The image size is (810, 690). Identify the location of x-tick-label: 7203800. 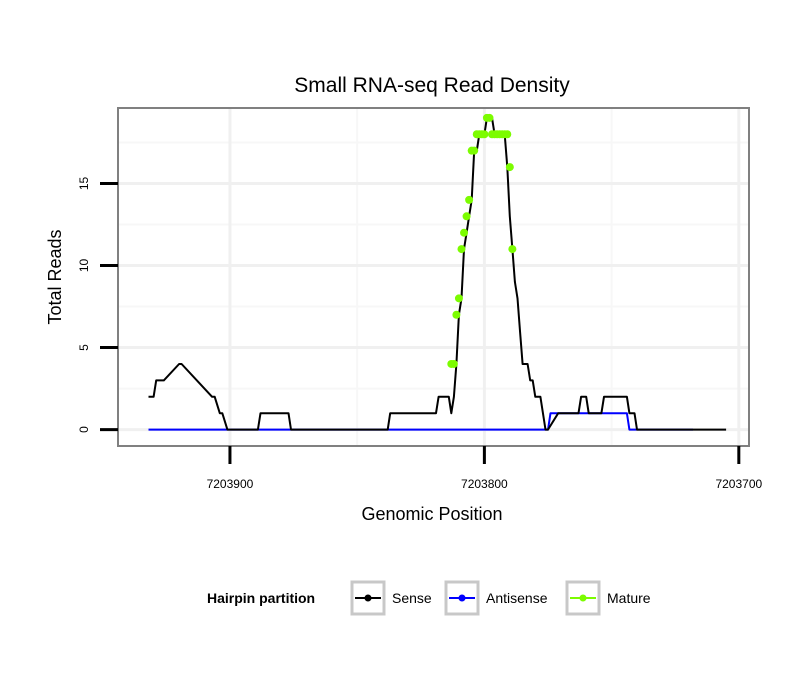
(484, 484).